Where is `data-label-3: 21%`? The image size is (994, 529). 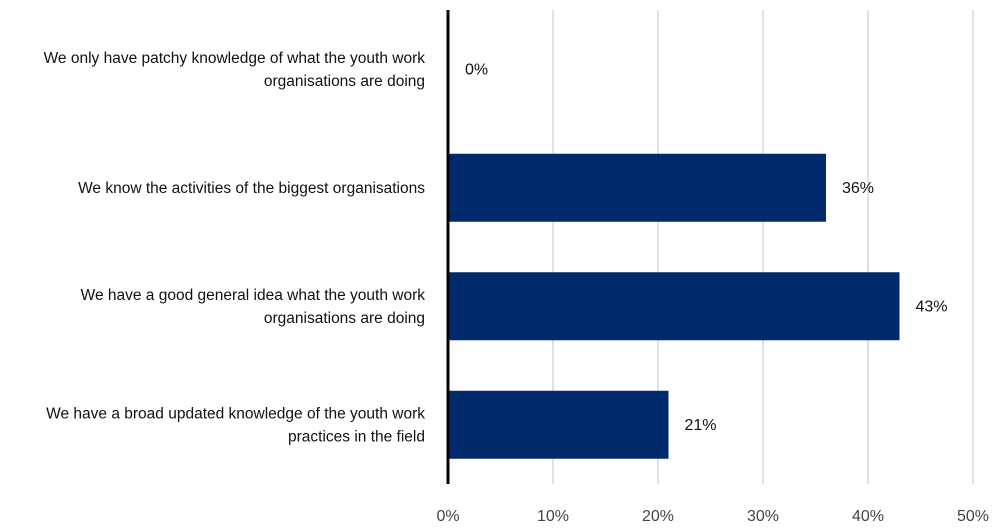
data-label-3: 21% is located at coordinates (701, 425).